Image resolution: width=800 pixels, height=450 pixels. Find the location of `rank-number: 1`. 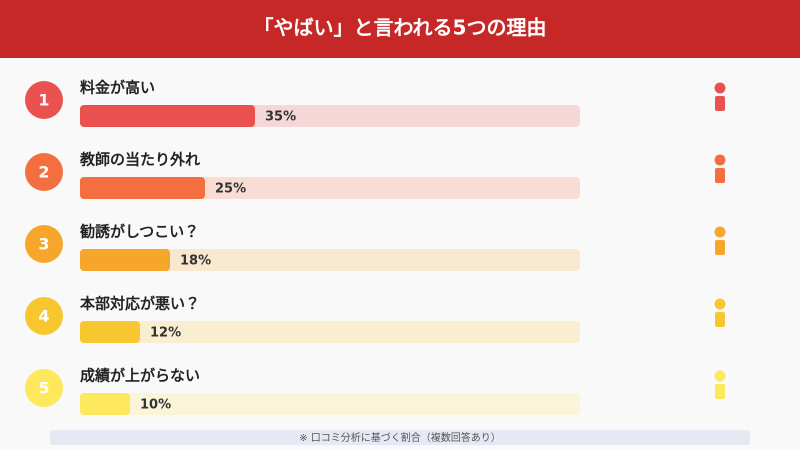

rank-number: 1 is located at coordinates (43, 100).